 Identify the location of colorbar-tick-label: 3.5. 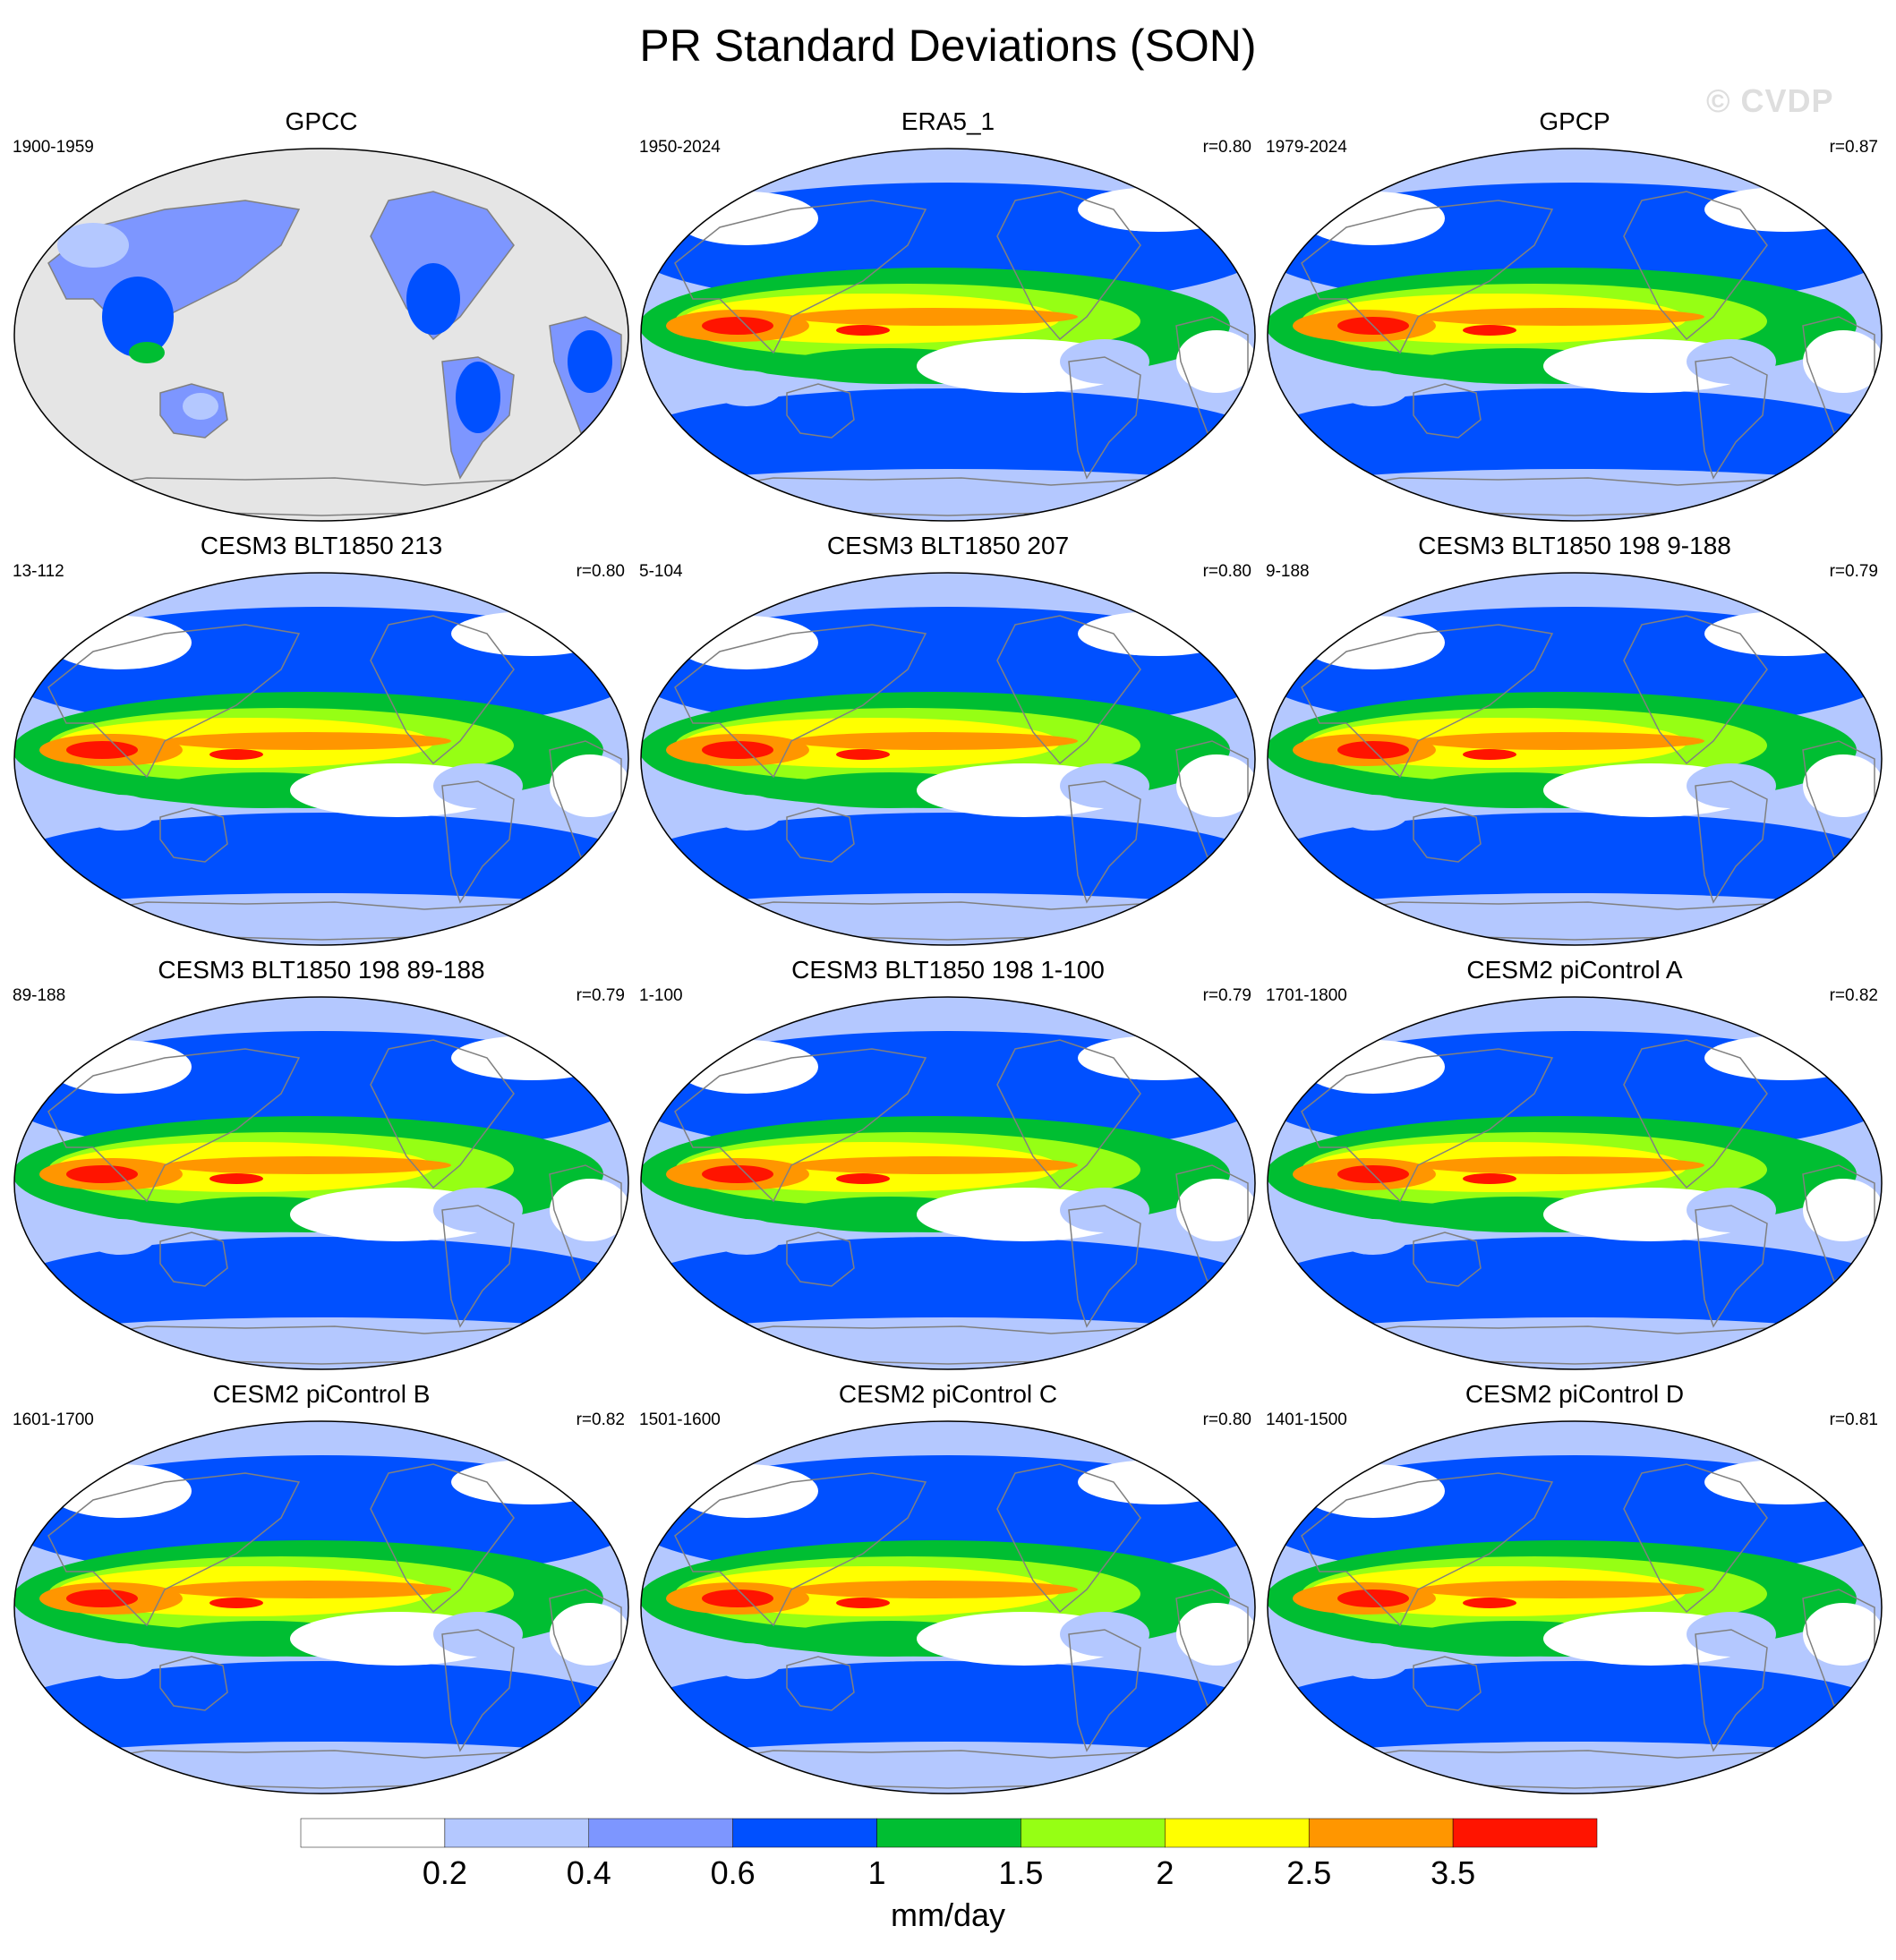
(1453, 1872).